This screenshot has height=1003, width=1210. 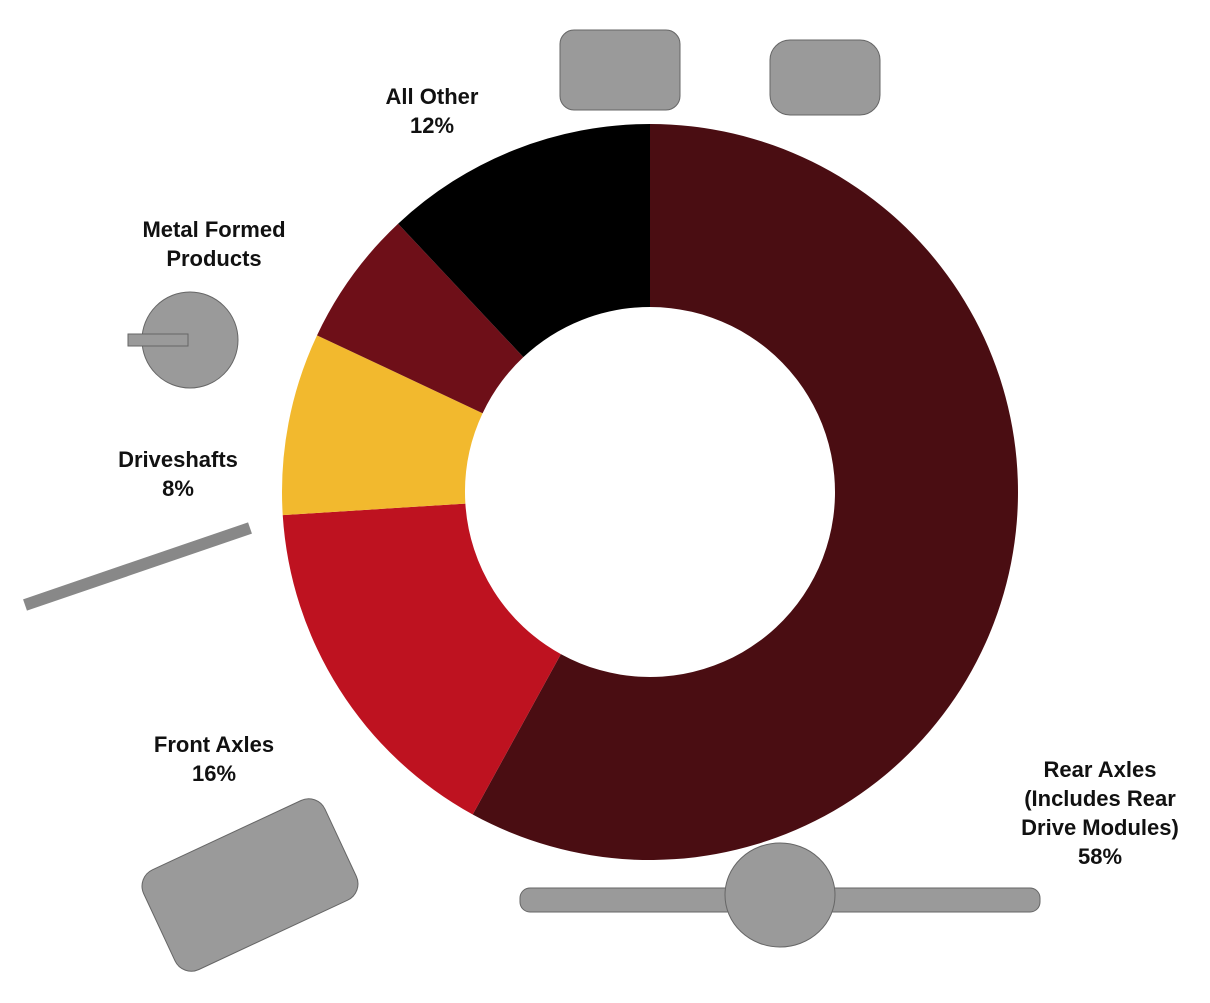 I want to click on slice-label: Metal Formed Products, so click(x=214, y=244).